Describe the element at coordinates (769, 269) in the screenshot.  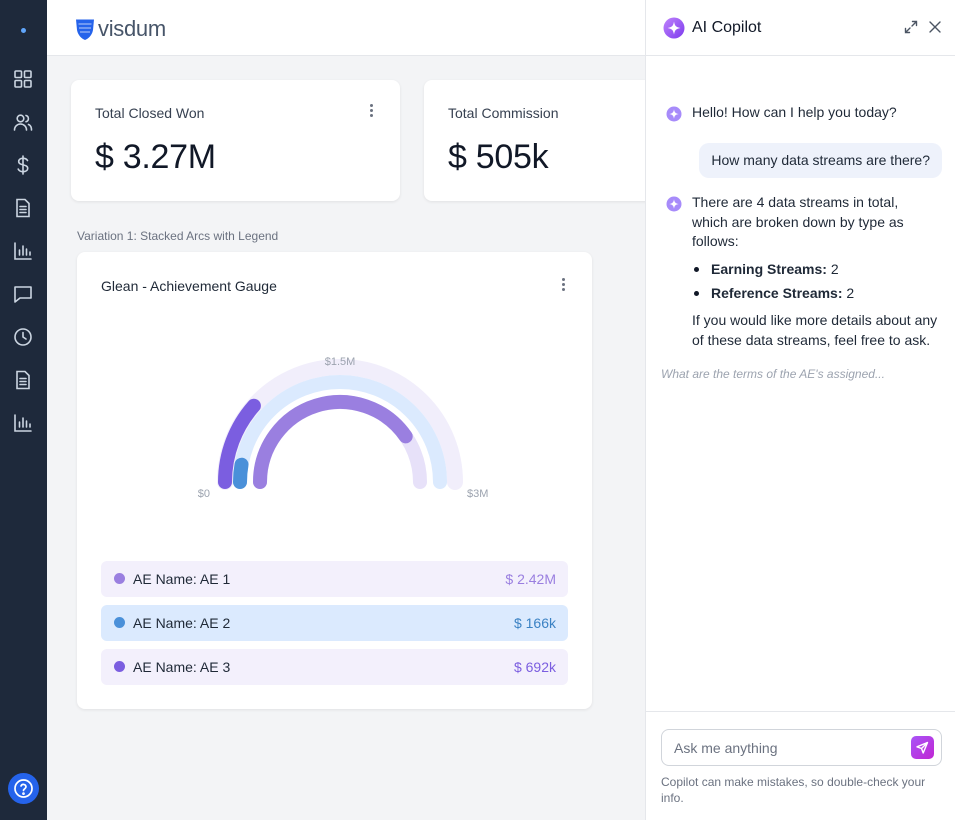
I see `list-item-label: Earning Streams:` at that location.